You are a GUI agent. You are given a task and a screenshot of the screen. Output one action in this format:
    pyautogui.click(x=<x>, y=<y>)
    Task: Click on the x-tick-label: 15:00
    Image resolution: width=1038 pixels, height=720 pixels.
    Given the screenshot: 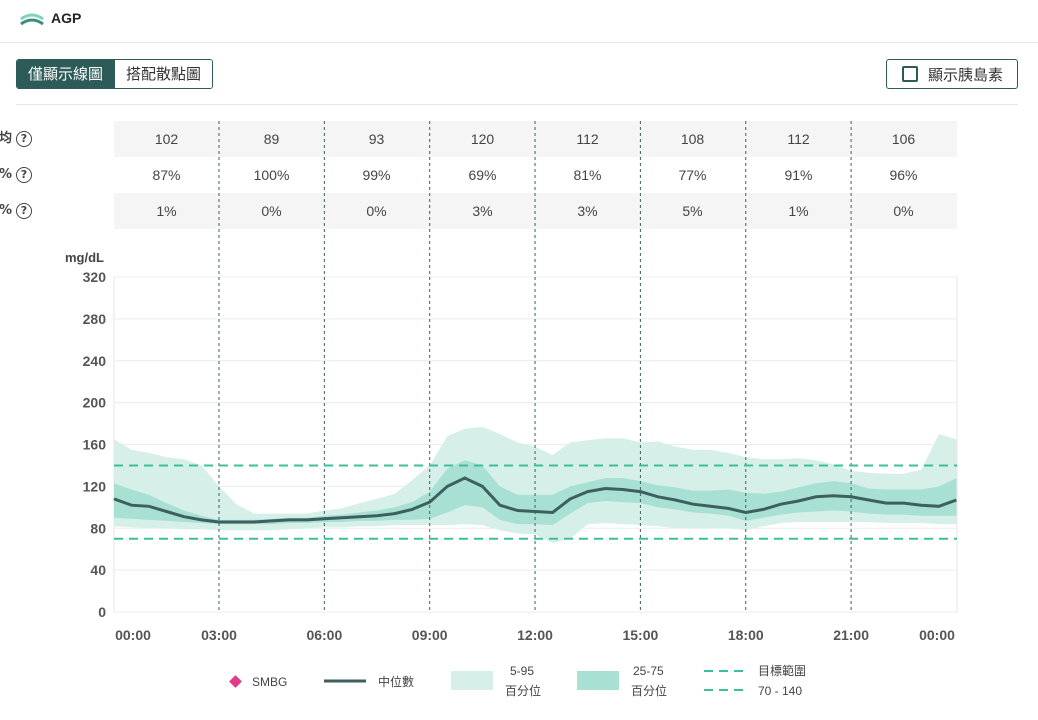 What is the action you would take?
    pyautogui.click(x=640, y=635)
    